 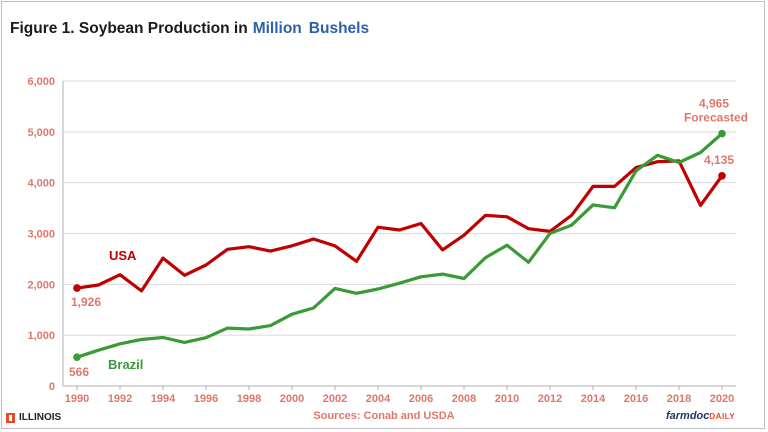 What do you see at coordinates (41, 285) in the screenshot?
I see `y-tick-label: 2,000` at bounding box center [41, 285].